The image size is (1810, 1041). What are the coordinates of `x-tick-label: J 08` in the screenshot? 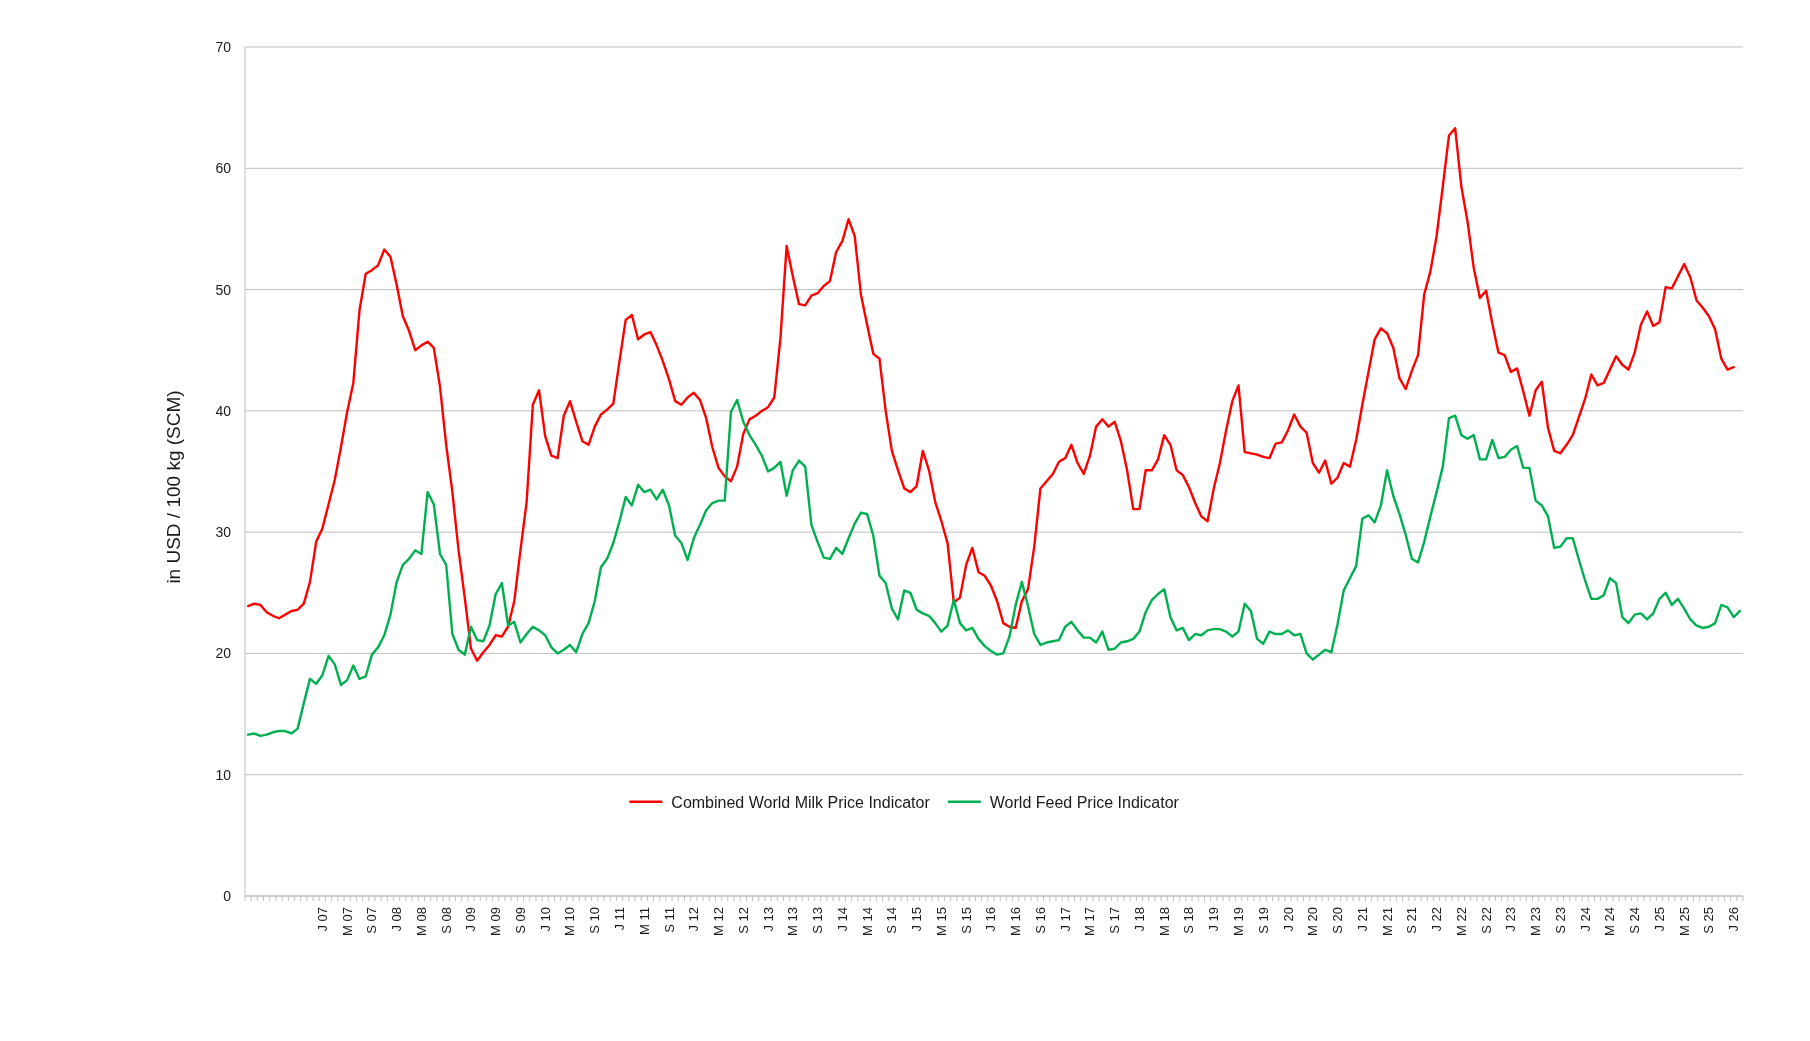 It's located at (397, 919).